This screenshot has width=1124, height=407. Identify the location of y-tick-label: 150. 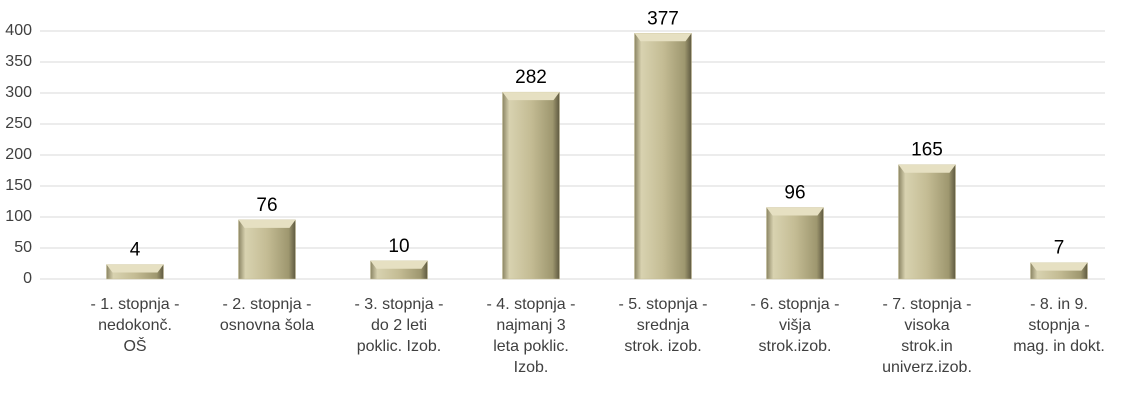
(18, 185).